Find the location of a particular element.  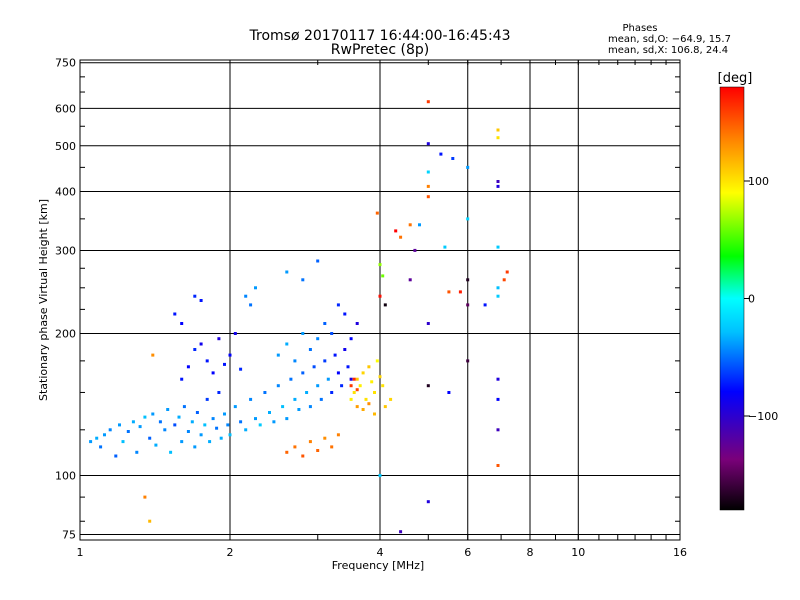

x-tick-label: 8 is located at coordinates (530, 552).